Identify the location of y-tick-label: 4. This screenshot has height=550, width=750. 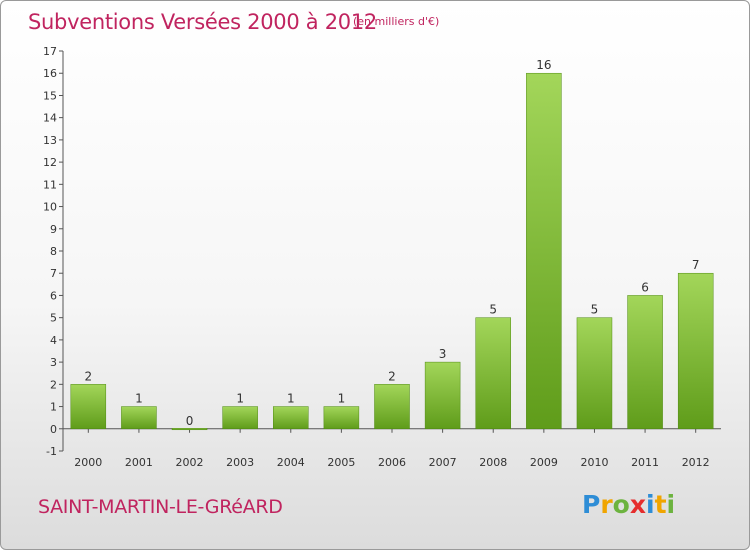
(53, 340).